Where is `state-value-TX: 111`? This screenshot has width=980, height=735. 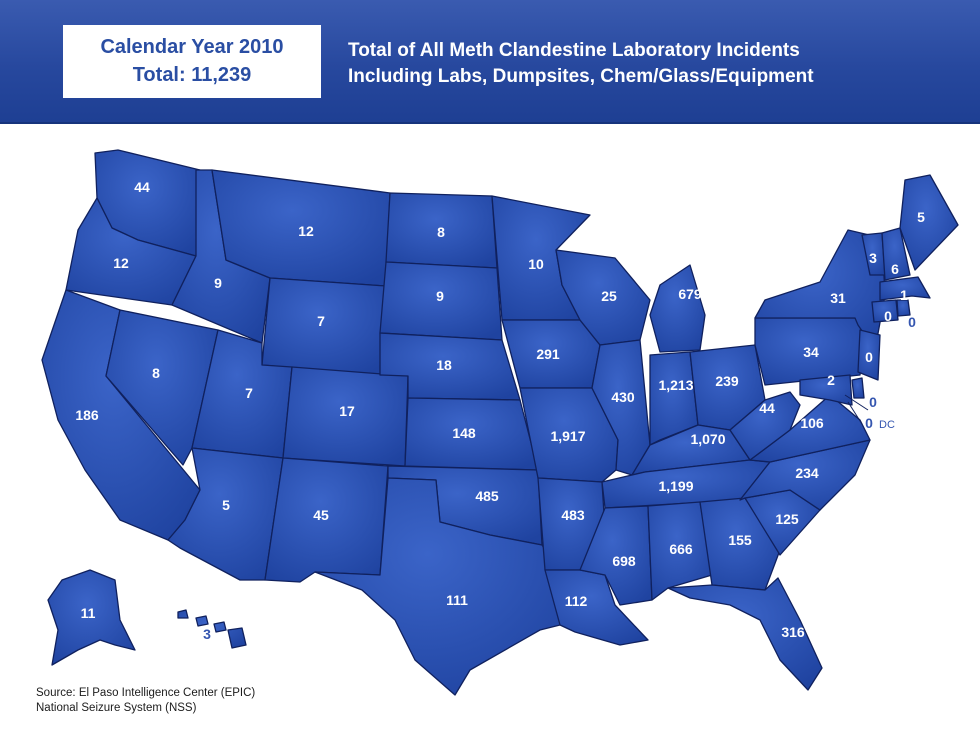
state-value-TX: 111 is located at coordinates (457, 600).